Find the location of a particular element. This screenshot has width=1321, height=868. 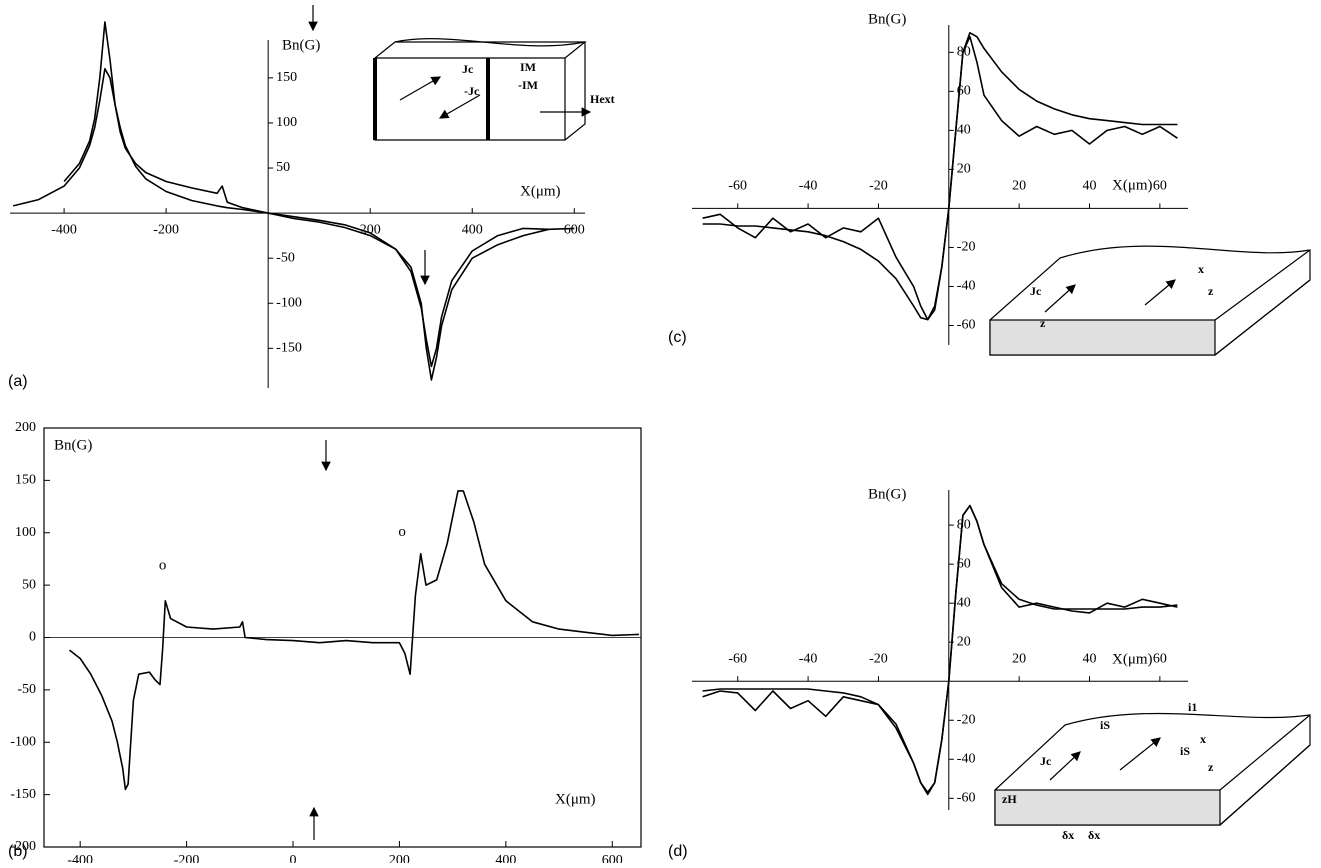

y-tick-label: 60 is located at coordinates (964, 563).